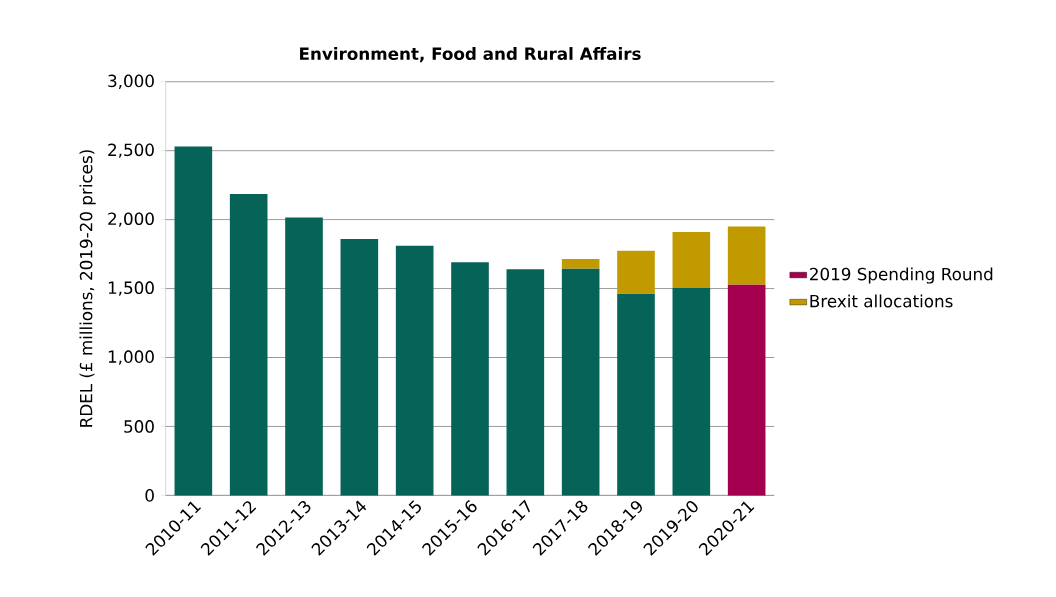  Describe the element at coordinates (131, 357) in the screenshot. I see `y-tick-label: 1,000` at that location.